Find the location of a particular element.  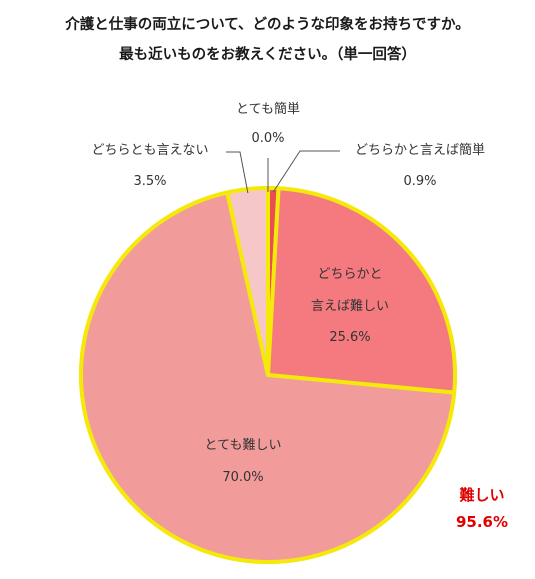

chart-title-line-2: 最も近いものをお教えください。（単一回答） is located at coordinates (267, 55).